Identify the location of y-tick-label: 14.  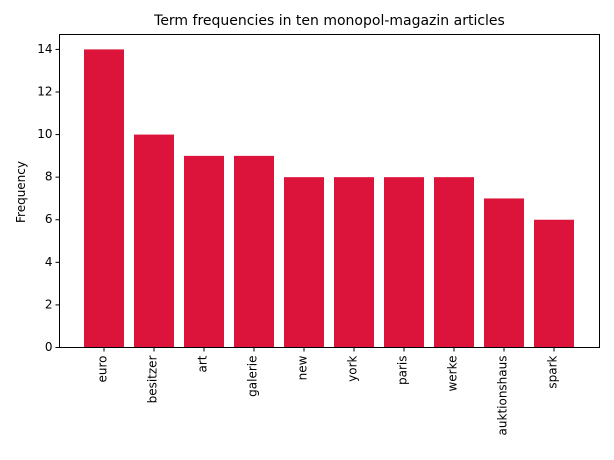
(44, 49).